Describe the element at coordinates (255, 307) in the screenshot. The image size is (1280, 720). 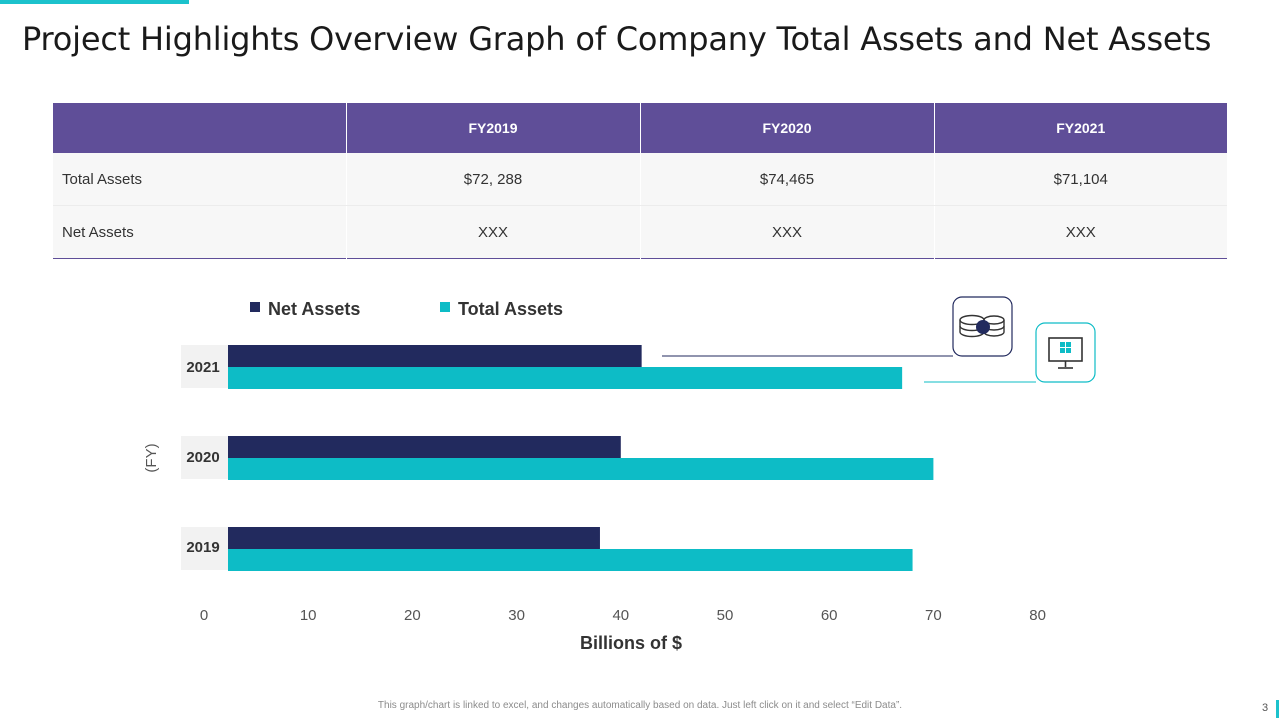
I see `legend-swatch-net-assets` at that location.